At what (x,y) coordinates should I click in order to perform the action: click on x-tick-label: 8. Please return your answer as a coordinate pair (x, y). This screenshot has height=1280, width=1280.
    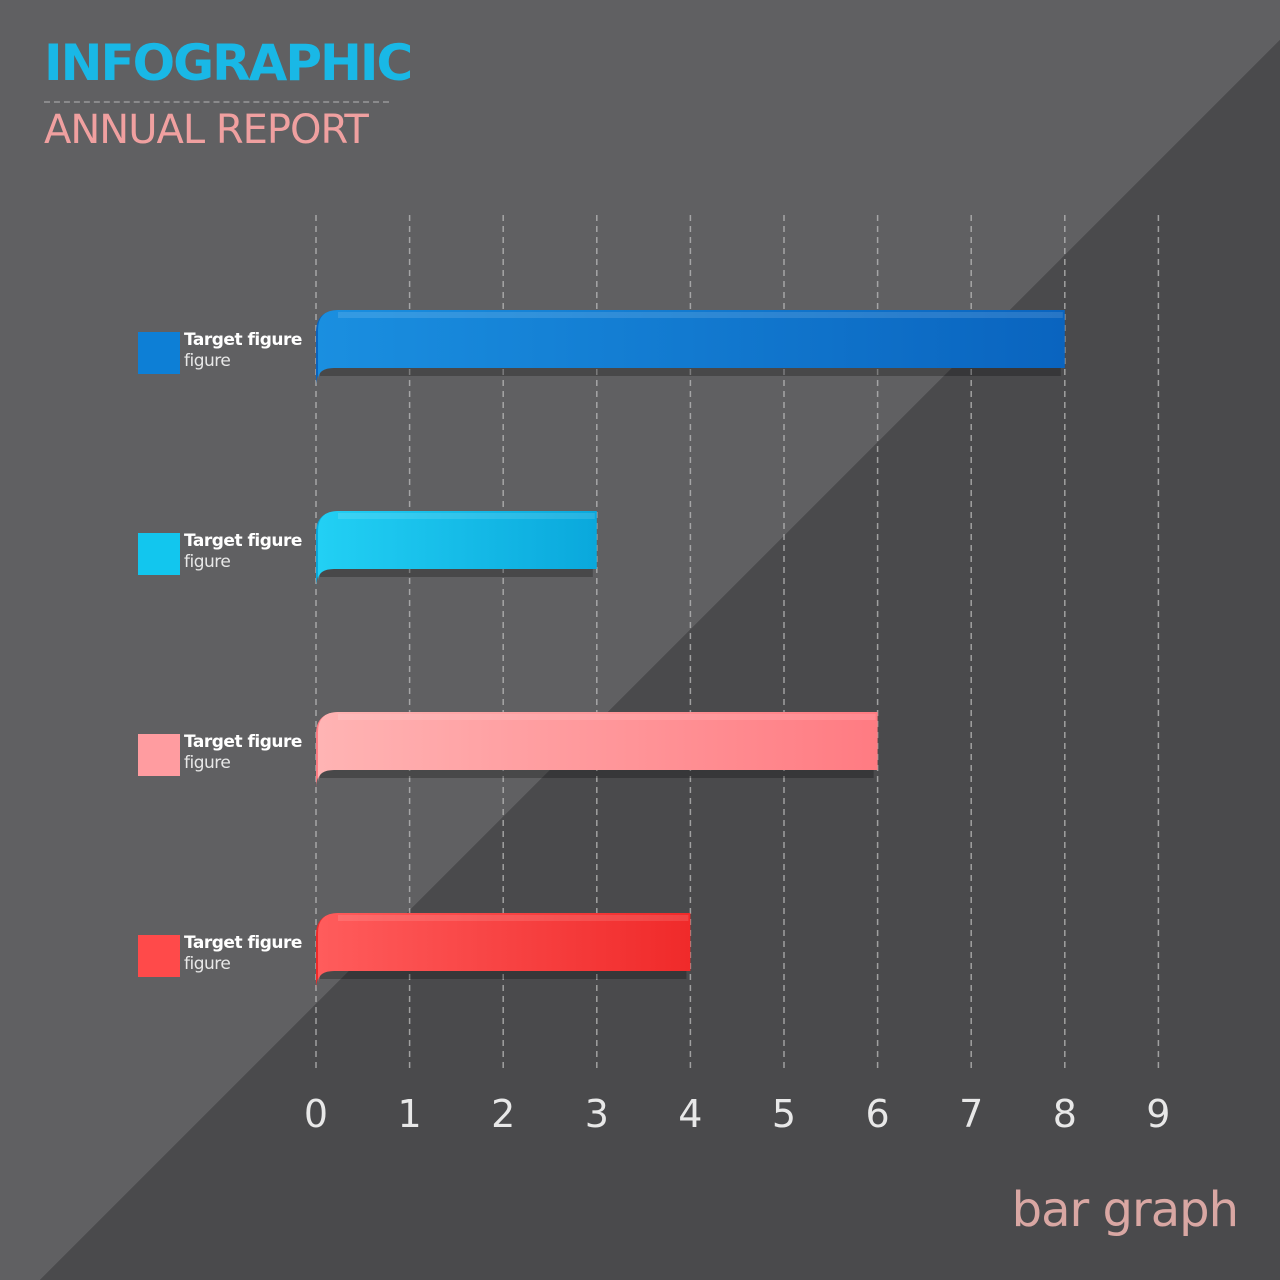
    Looking at the image, I should click on (1065, 1114).